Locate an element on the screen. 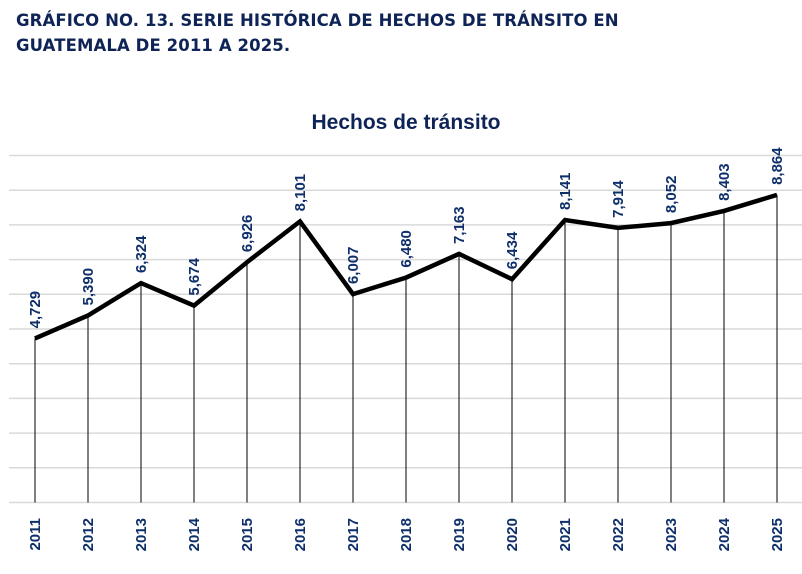  x-tick-label: 2016 is located at coordinates (300, 534).